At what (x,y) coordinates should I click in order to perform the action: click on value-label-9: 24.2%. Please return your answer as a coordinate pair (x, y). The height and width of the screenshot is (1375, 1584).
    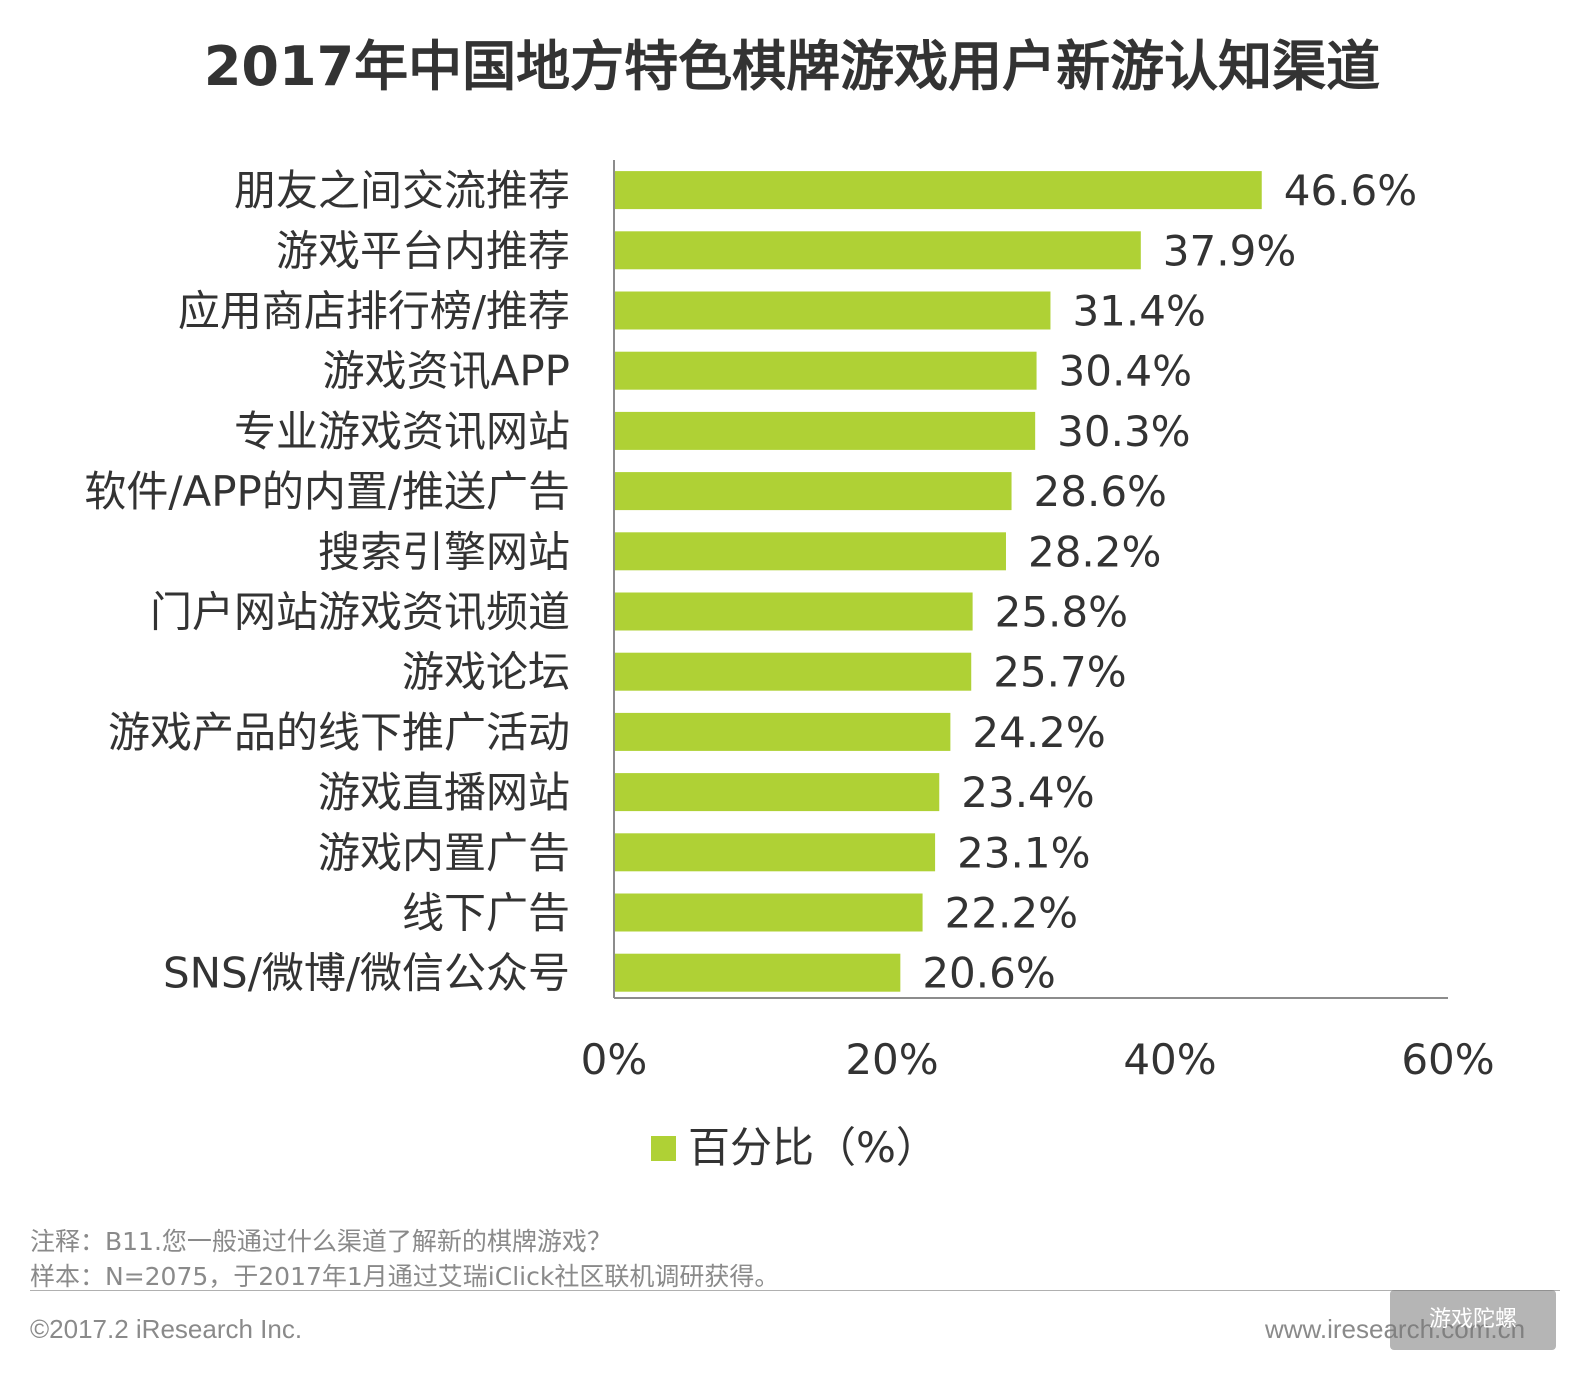
    Looking at the image, I should click on (1038, 732).